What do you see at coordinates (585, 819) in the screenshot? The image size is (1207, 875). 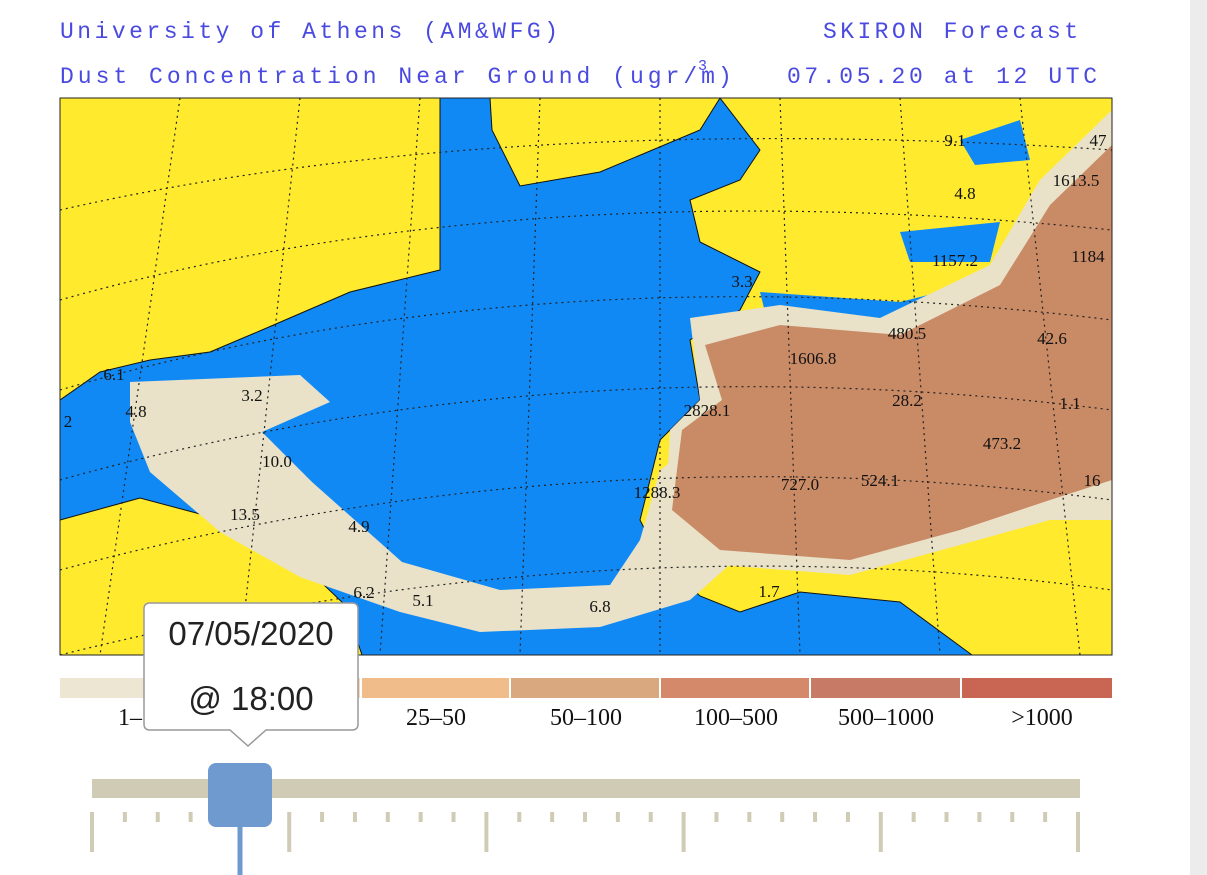 I see `time-slider` at bounding box center [585, 819].